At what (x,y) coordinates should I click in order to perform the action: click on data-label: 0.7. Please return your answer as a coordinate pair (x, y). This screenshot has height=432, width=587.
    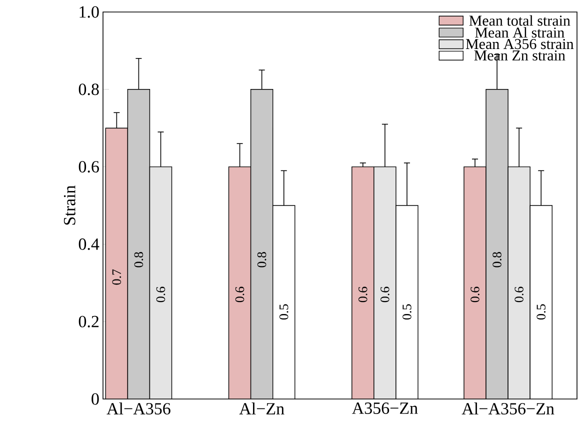
    Looking at the image, I should click on (117, 277).